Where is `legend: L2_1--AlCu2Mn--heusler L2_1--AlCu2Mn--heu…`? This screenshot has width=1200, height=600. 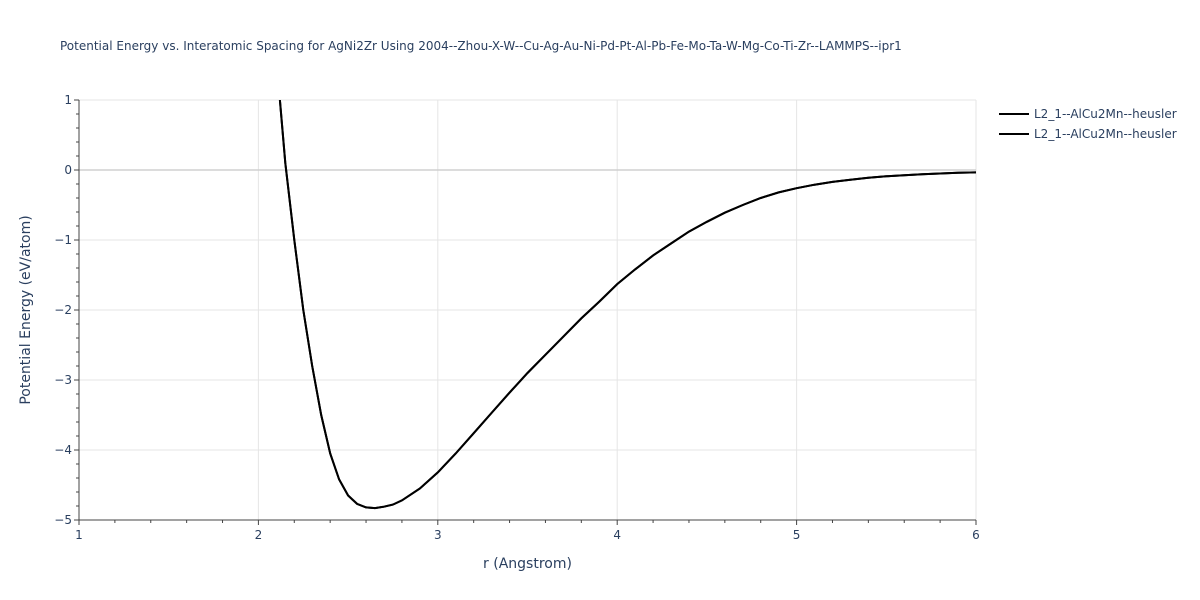 legend: L2_1--AlCu2Mn--heusler L2_1--AlCu2Mn--heu… is located at coordinates (1088, 124).